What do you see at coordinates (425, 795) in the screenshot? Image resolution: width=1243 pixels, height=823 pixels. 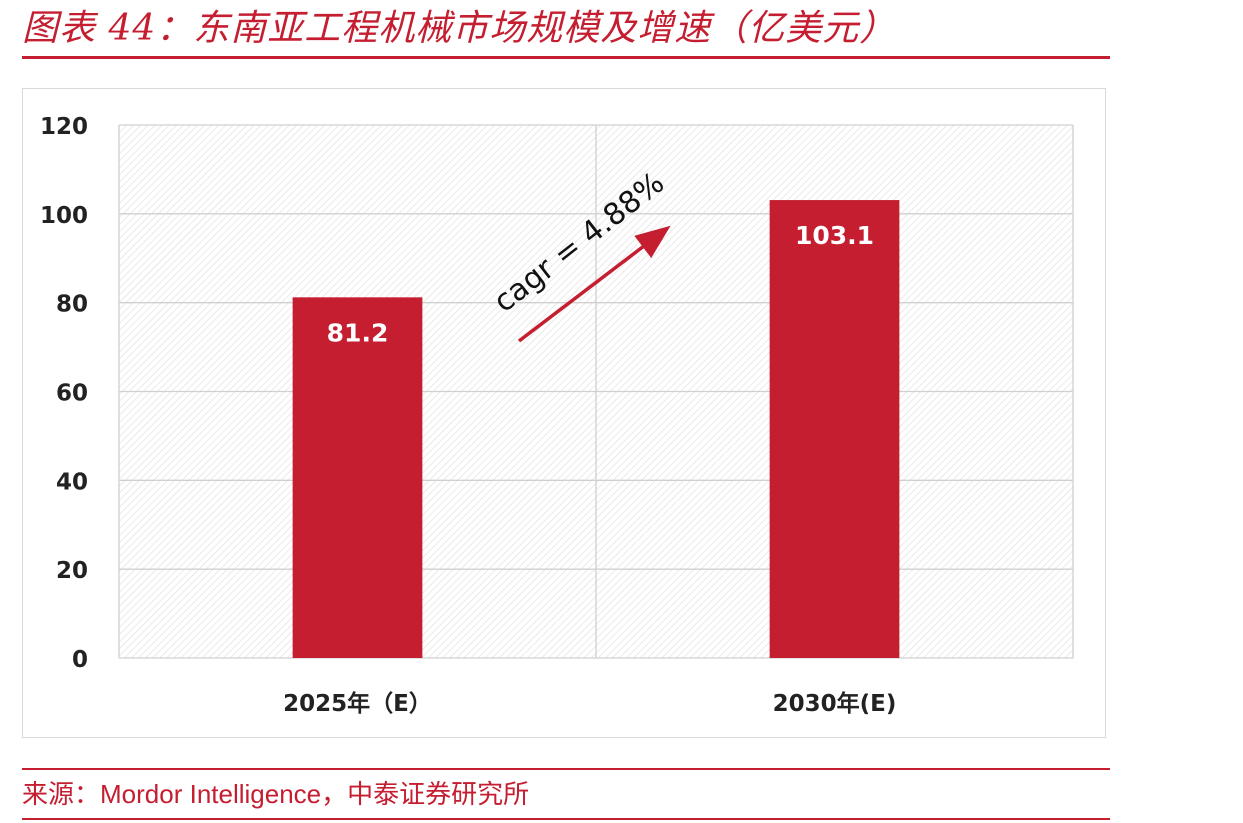 I see `source-suffix: ，中泰证券研究所` at bounding box center [425, 795].